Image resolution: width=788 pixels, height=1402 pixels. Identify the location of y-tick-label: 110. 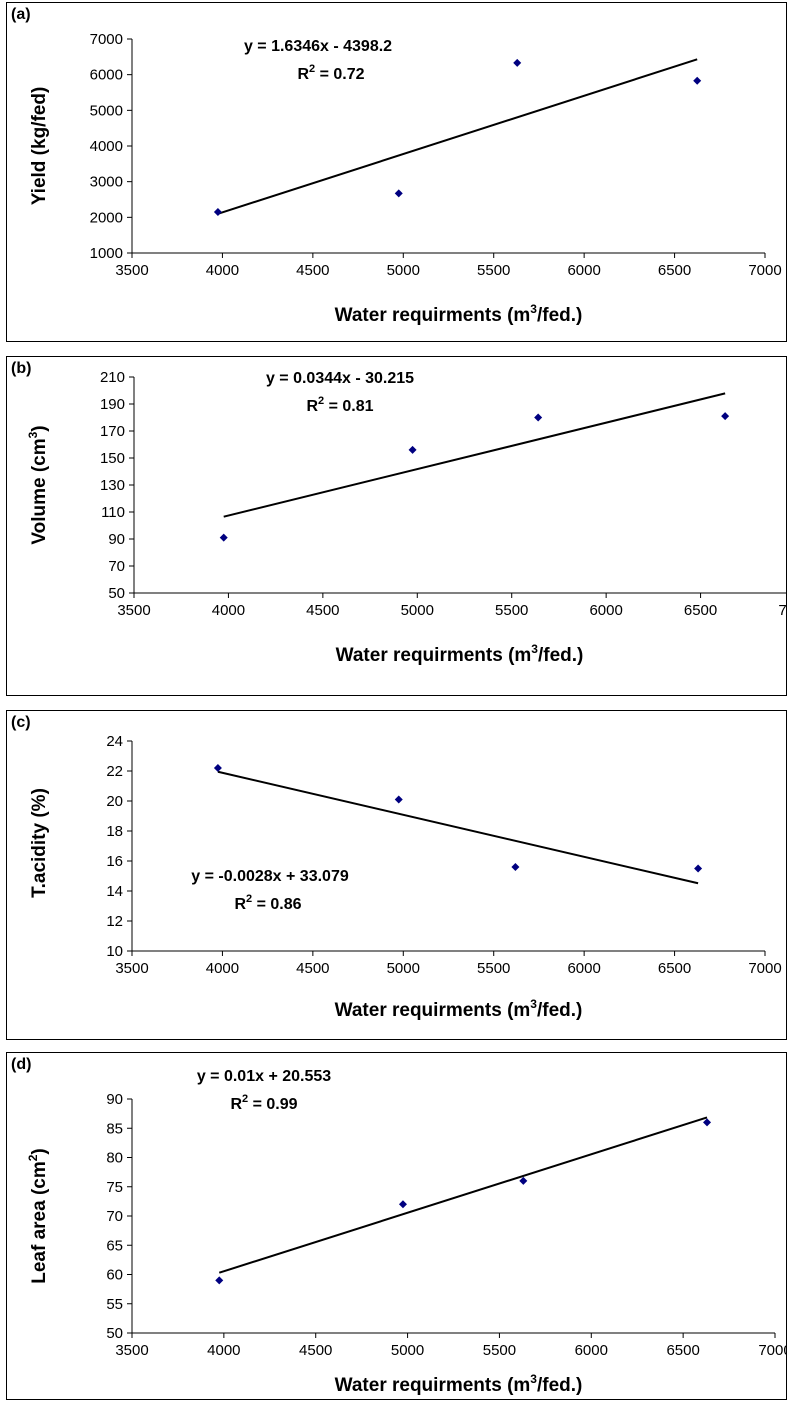
(113, 512).